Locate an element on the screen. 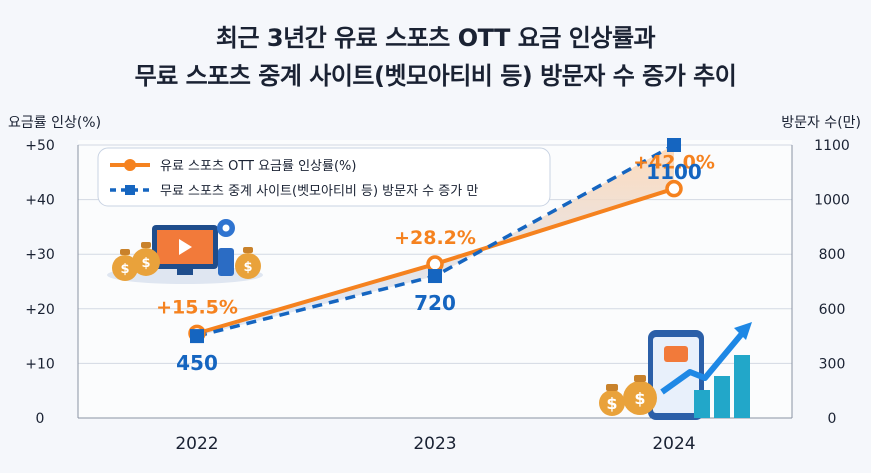 Image resolution: width=871 pixels, height=473 pixels. arrow-head-icon is located at coordinates (743, 331).